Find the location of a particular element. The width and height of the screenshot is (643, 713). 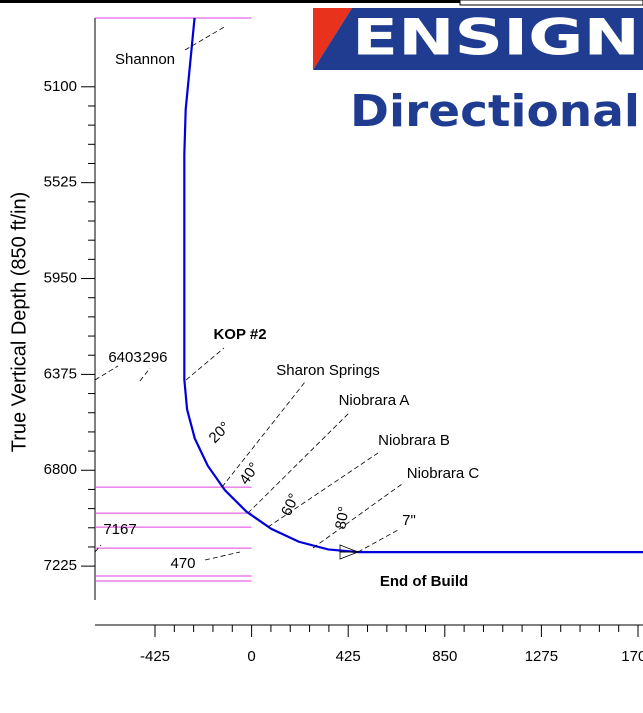

logo-blue is located at coordinates (478, 39).